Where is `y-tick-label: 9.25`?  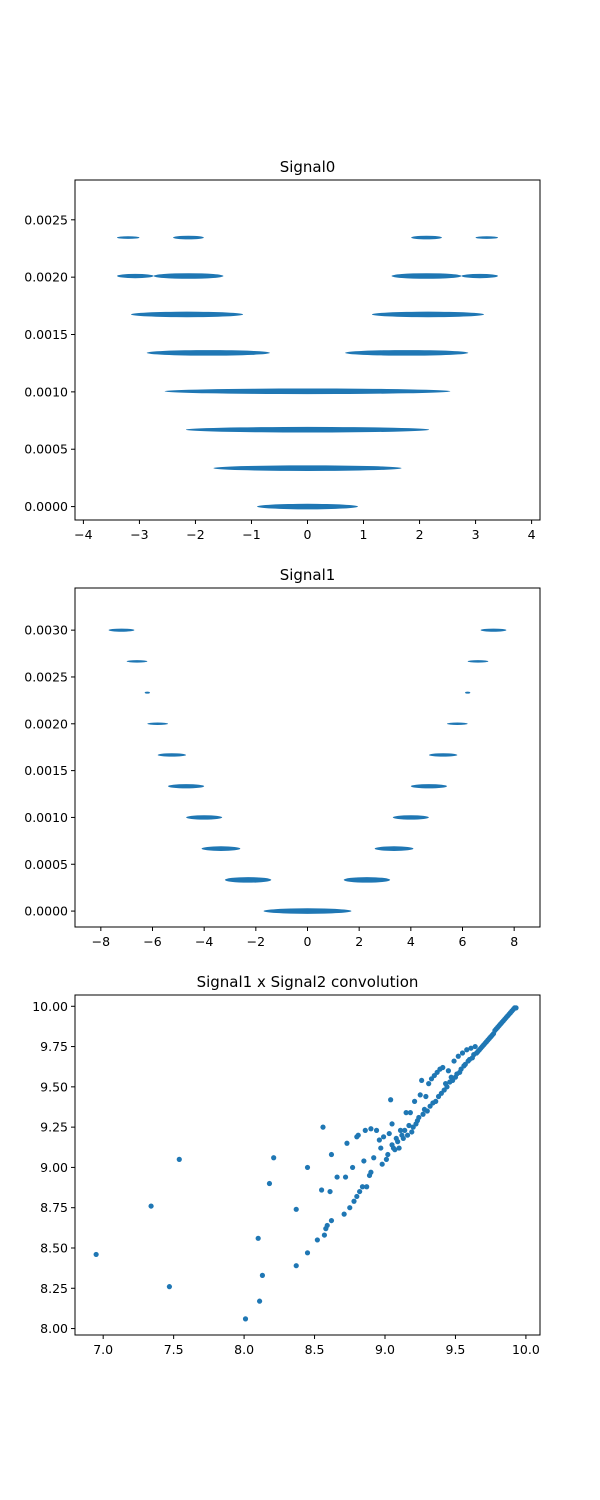
y-tick-label: 9.25 is located at coordinates (54, 1127).